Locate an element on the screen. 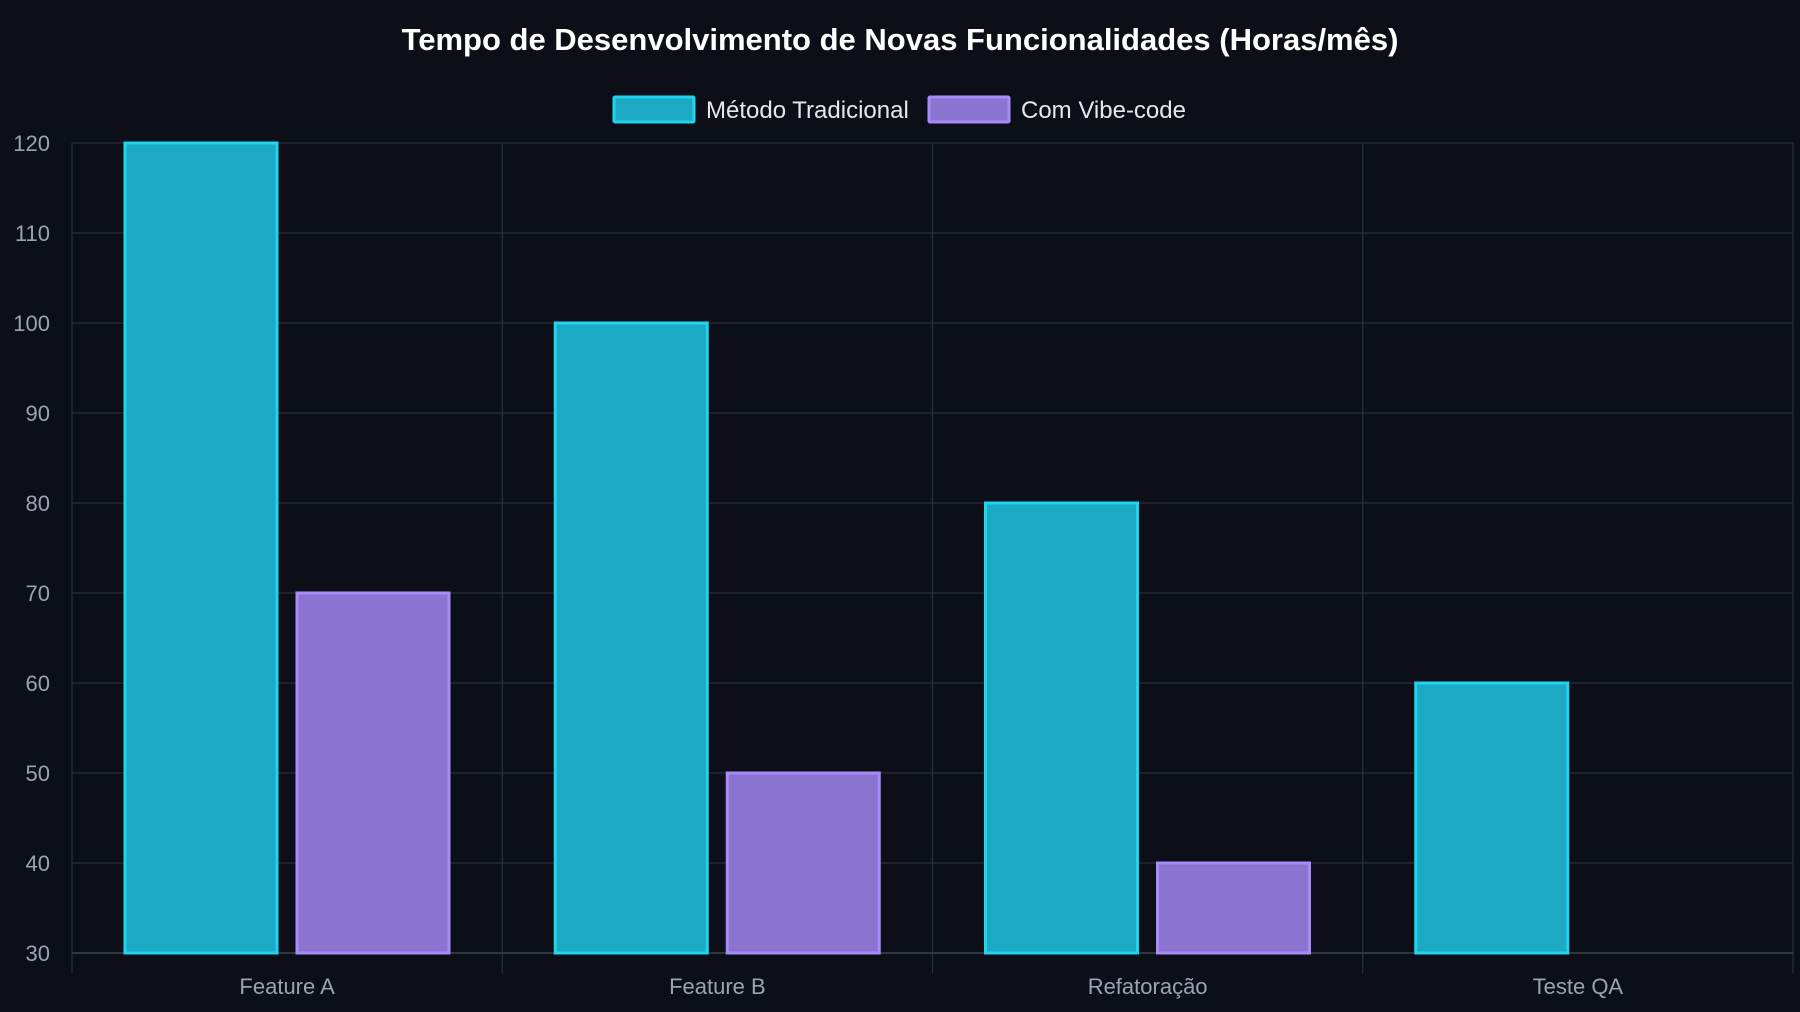  x-tick-label: Feature A is located at coordinates (287, 986).